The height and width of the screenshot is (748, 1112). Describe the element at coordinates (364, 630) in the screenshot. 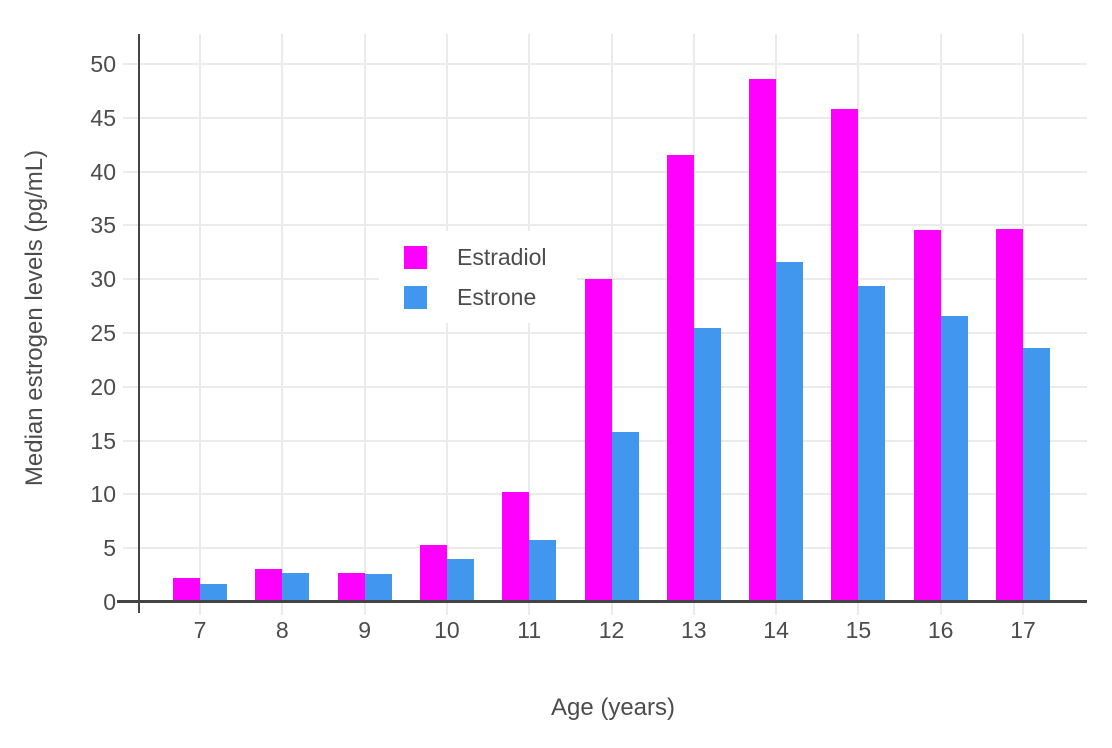

I see `x-tick-label-9: 9` at that location.